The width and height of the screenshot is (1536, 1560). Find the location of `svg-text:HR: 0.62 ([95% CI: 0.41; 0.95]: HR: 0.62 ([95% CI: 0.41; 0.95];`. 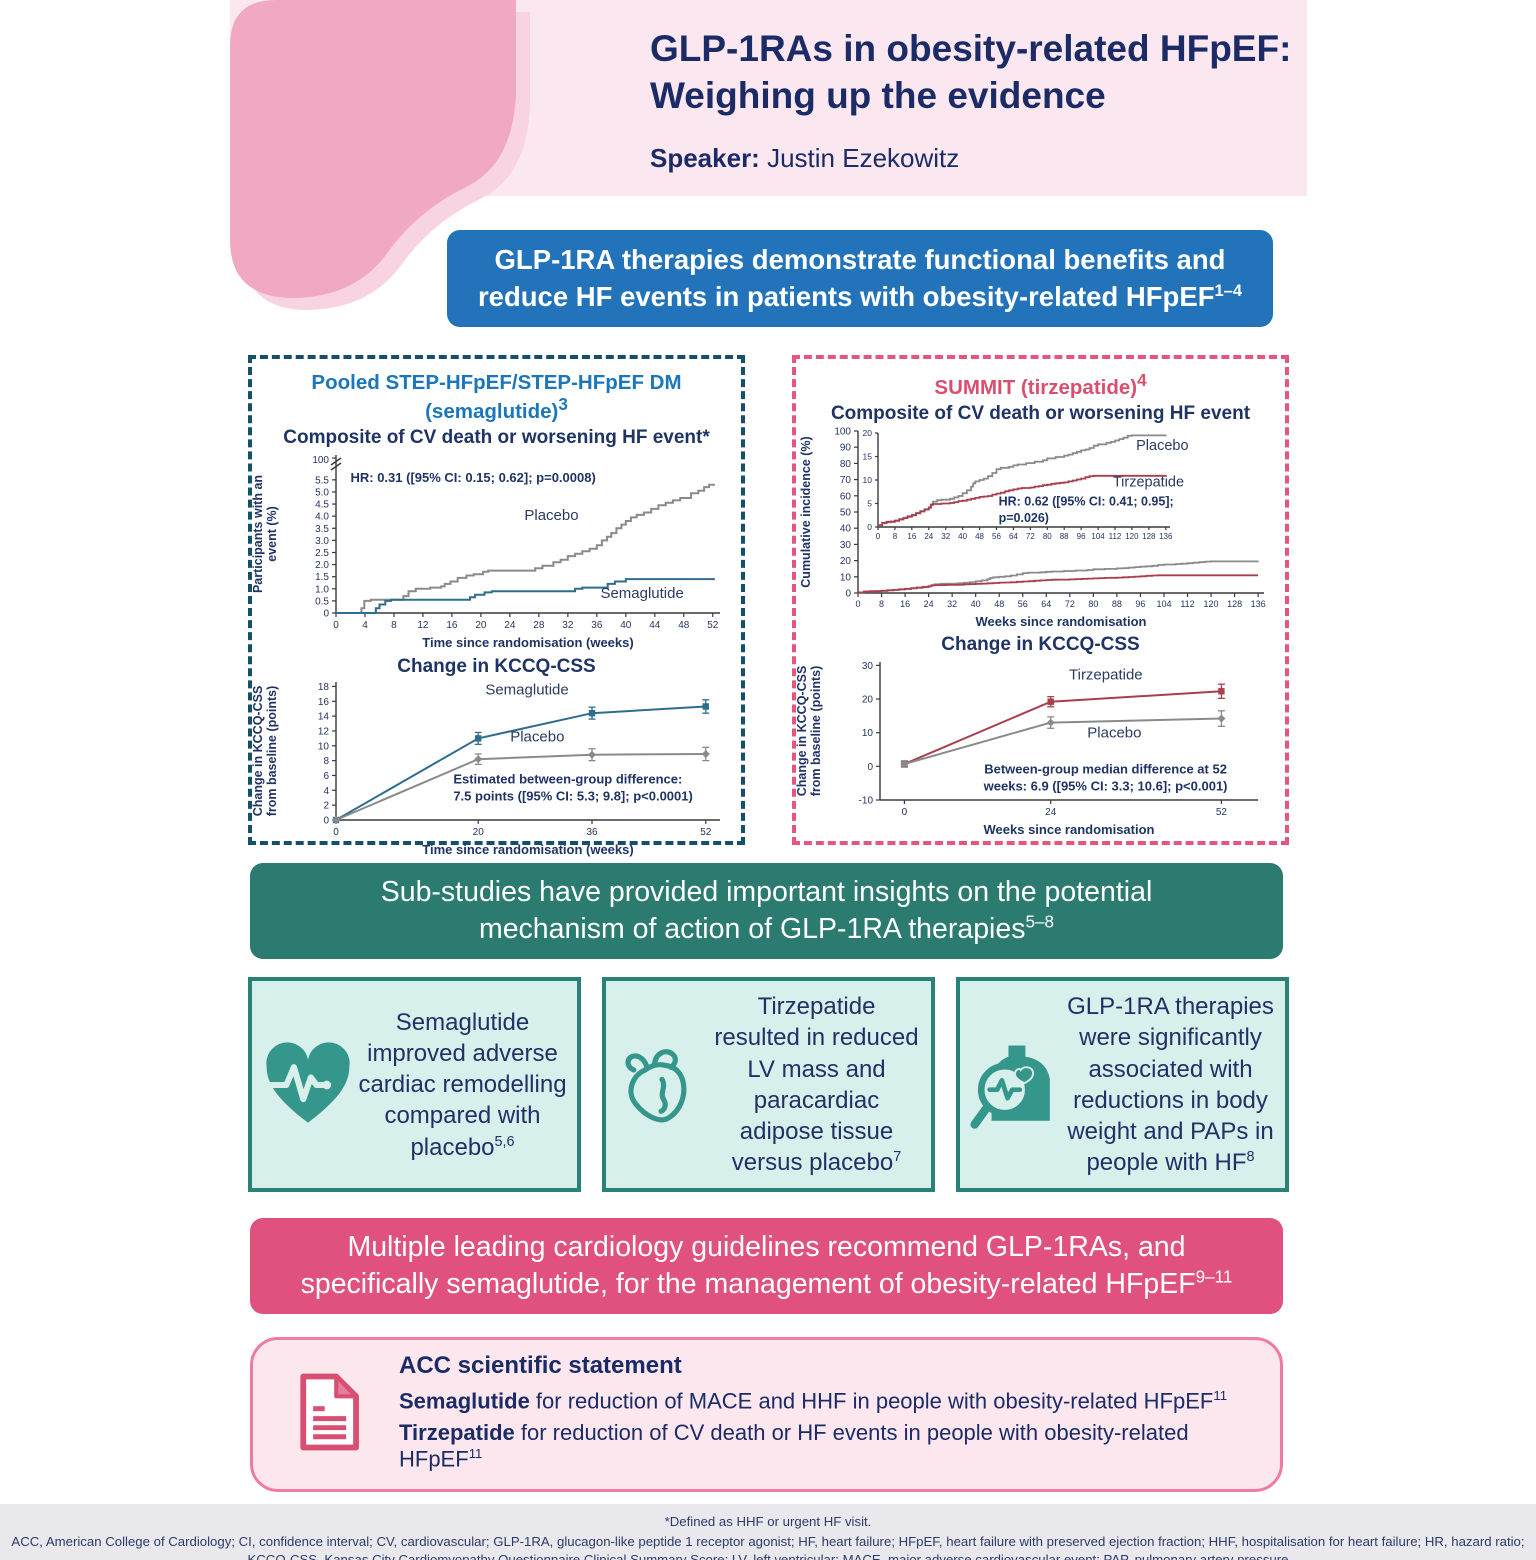

svg-text:HR: 0.62 ([95% CI: 0.41; 0.95]: HR: 0.62 ([95% CI: 0.41; 0.95]; is located at coordinates (1086, 501).